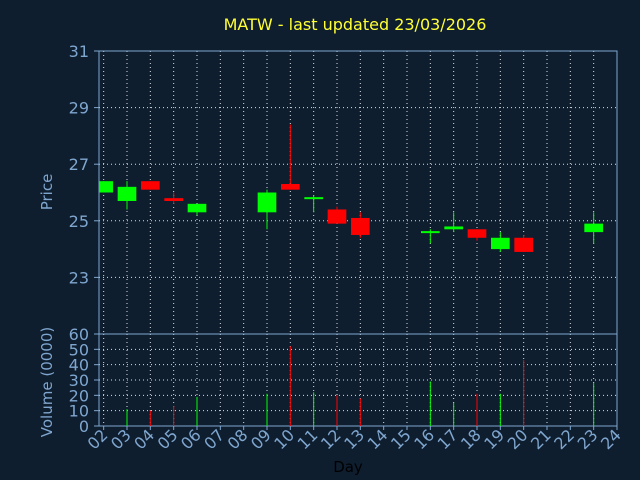 The width and height of the screenshot is (640, 480). I want to click on price-tick-label: 25, so click(79, 221).